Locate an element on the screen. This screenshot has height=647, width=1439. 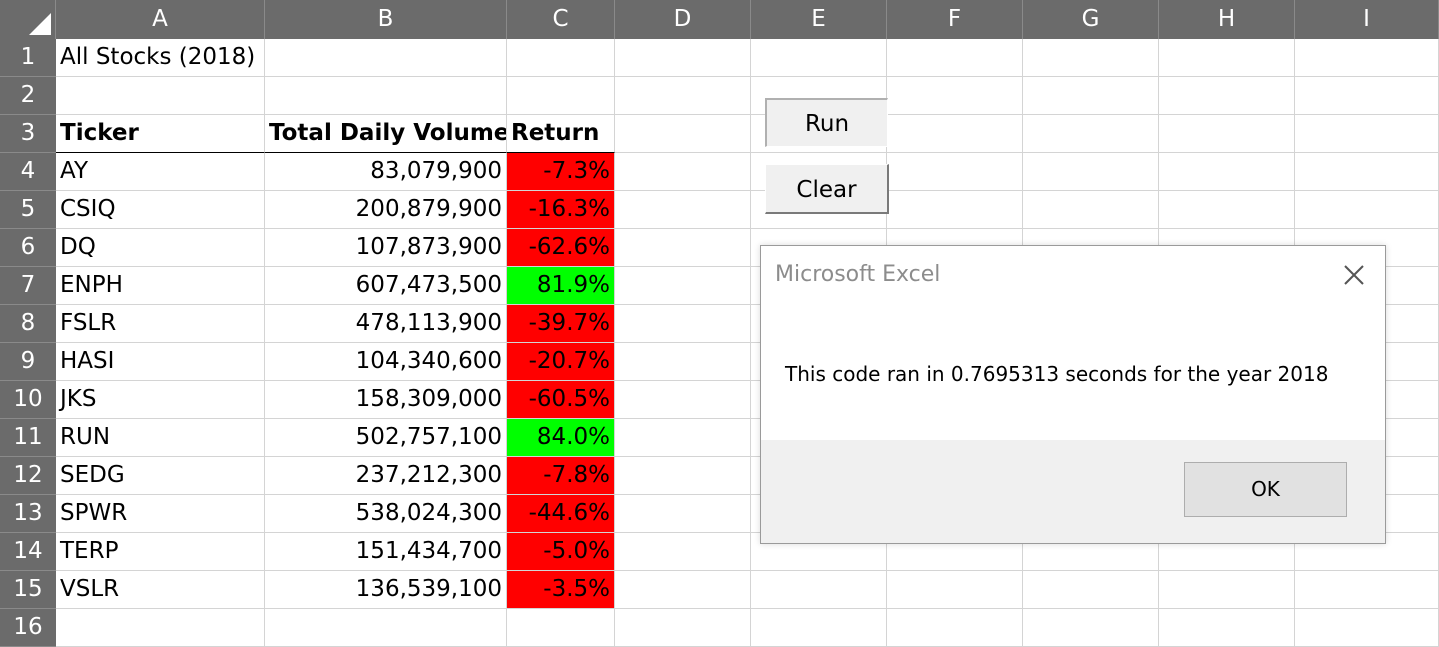
row-header-8: 8 is located at coordinates (28, 324).